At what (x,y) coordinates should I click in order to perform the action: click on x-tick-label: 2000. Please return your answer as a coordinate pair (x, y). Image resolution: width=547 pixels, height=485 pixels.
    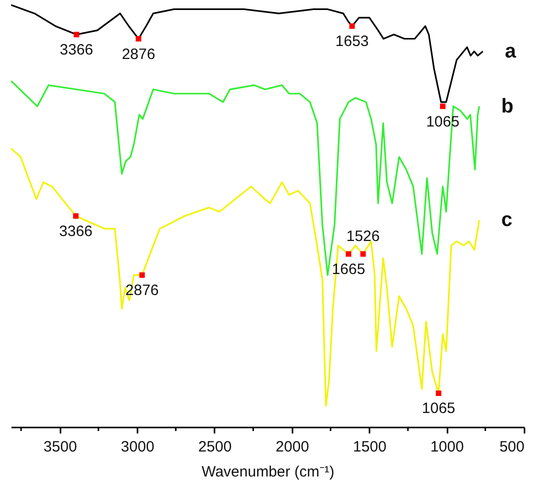
    Looking at the image, I should click on (293, 447).